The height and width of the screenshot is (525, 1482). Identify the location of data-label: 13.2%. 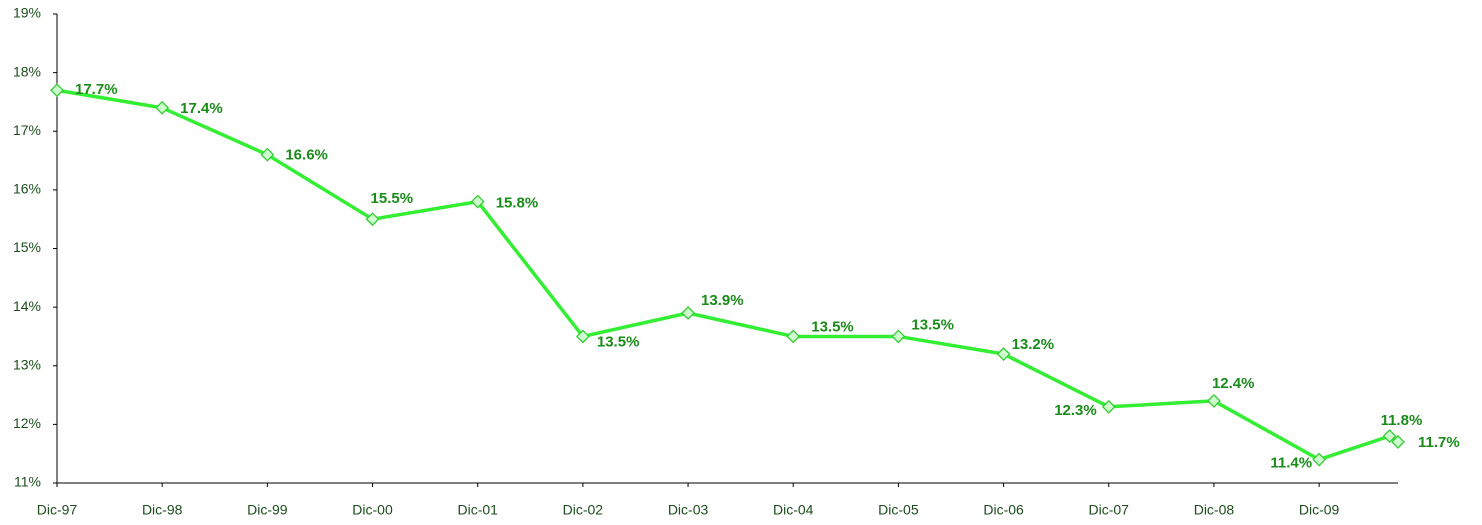
(1033, 344).